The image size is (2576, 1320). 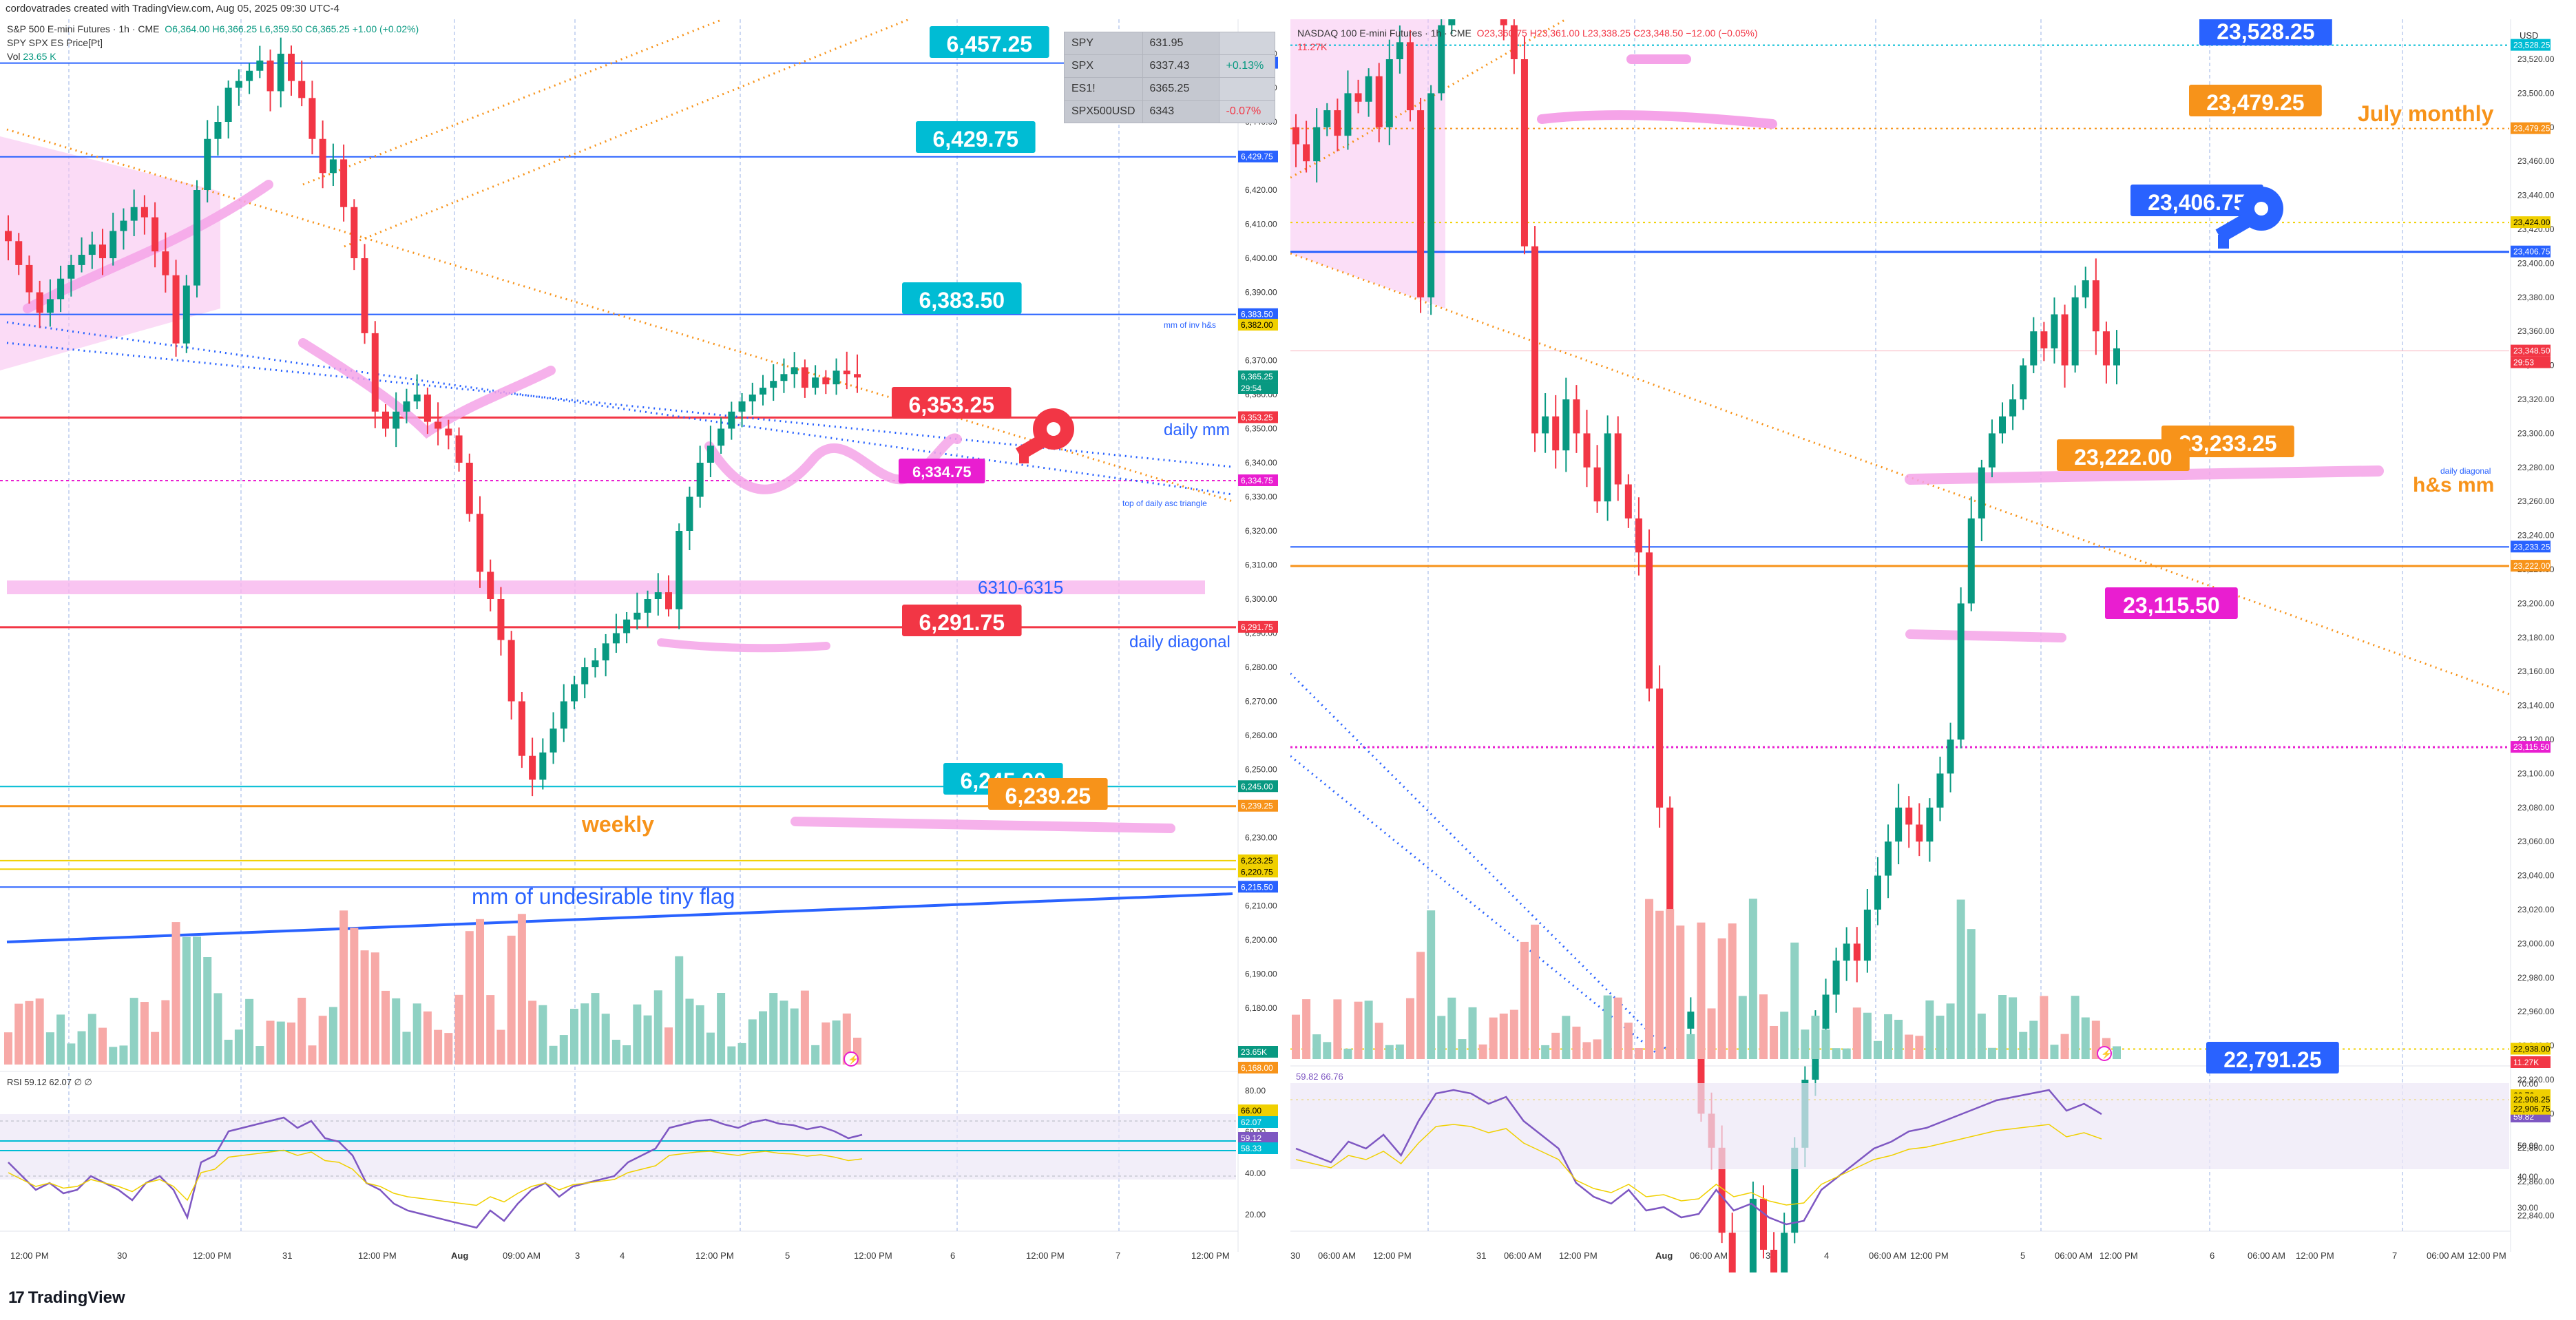 What do you see at coordinates (1258, 1122) in the screenshot?
I see `rsi-axis-tag-bg` at bounding box center [1258, 1122].